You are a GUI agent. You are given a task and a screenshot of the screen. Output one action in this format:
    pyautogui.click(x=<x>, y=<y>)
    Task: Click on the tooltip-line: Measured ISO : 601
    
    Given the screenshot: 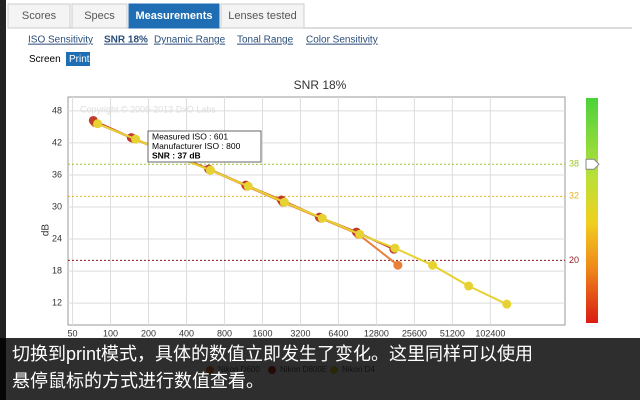 What is the action you would take?
    pyautogui.click(x=190, y=136)
    